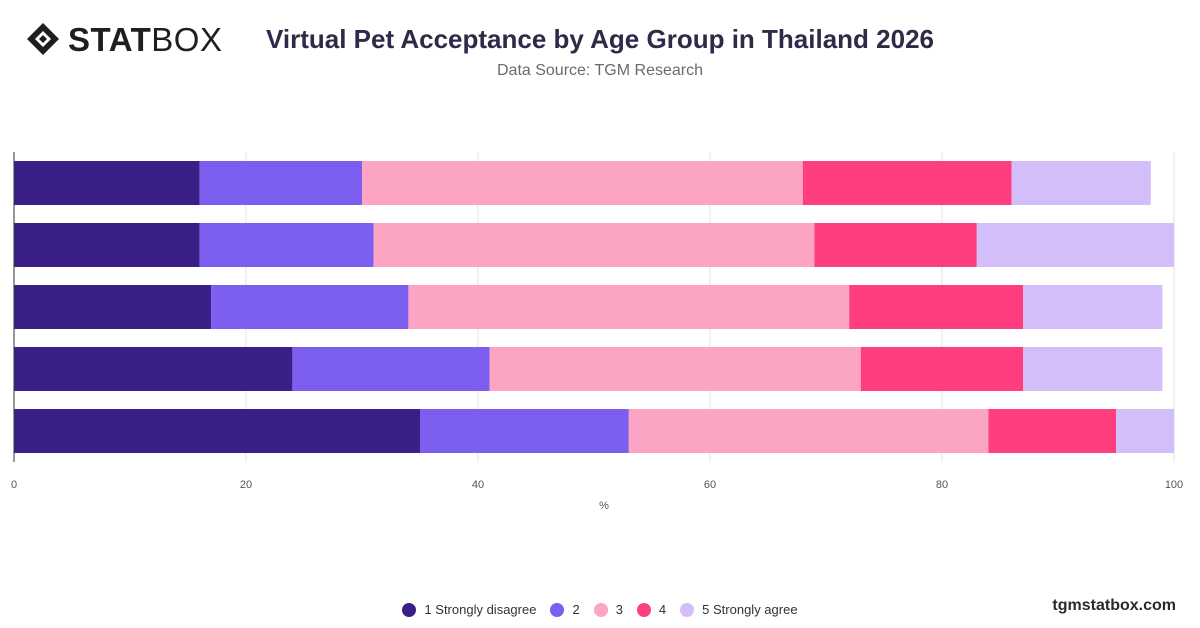 The image size is (1200, 628). What do you see at coordinates (1174, 485) in the screenshot?
I see `x-tick-label: 100` at bounding box center [1174, 485].